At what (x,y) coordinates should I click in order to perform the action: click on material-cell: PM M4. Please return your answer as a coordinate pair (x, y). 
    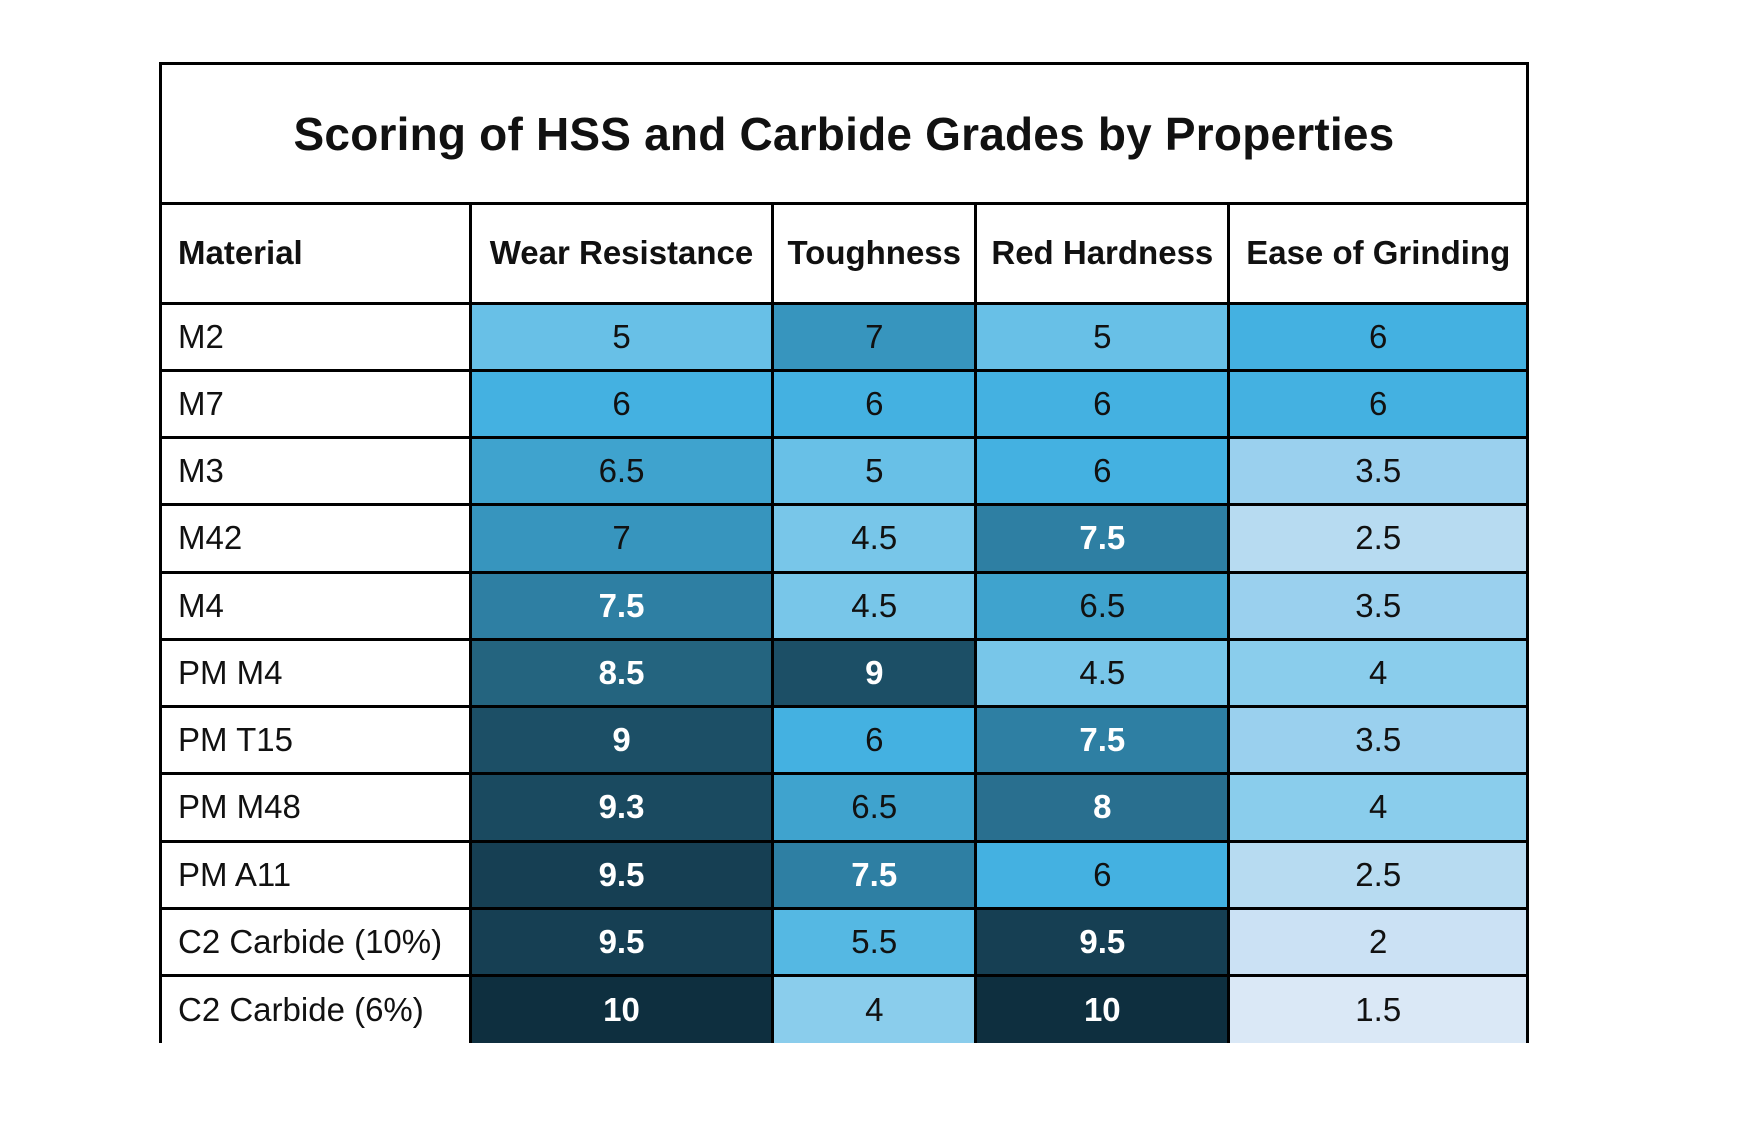
    Looking at the image, I should click on (317, 673).